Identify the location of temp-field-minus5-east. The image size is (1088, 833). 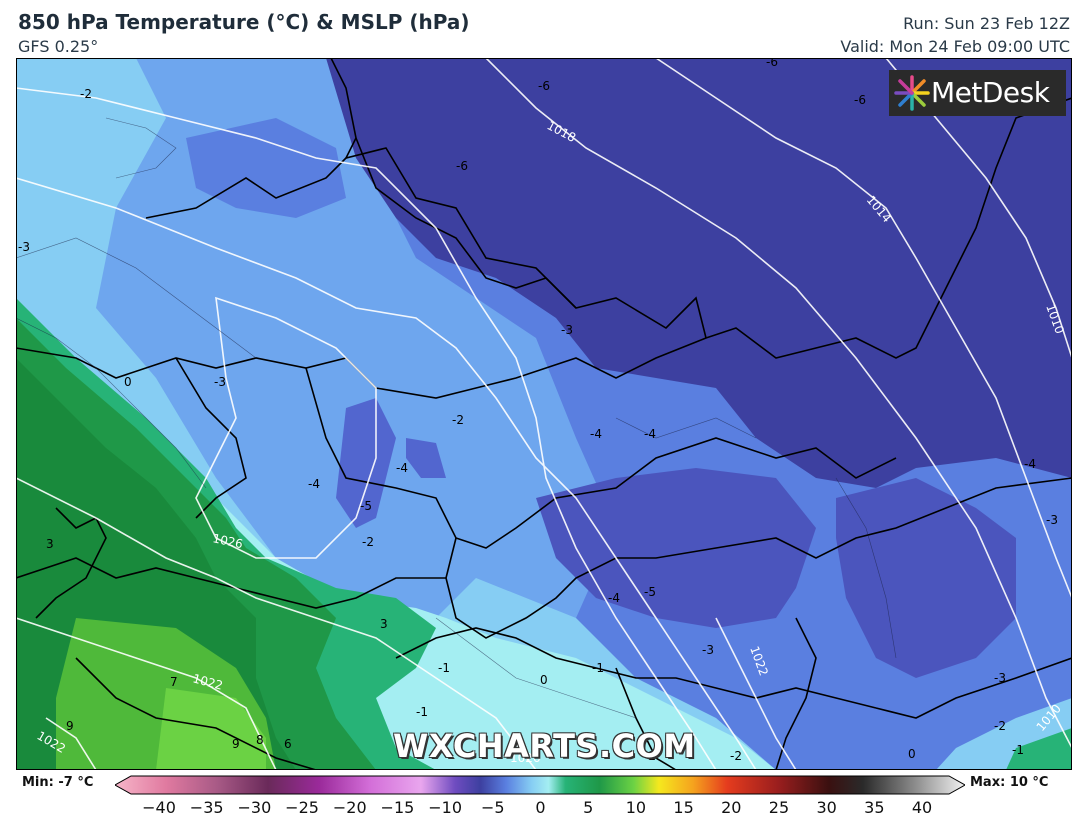
(926, 578).